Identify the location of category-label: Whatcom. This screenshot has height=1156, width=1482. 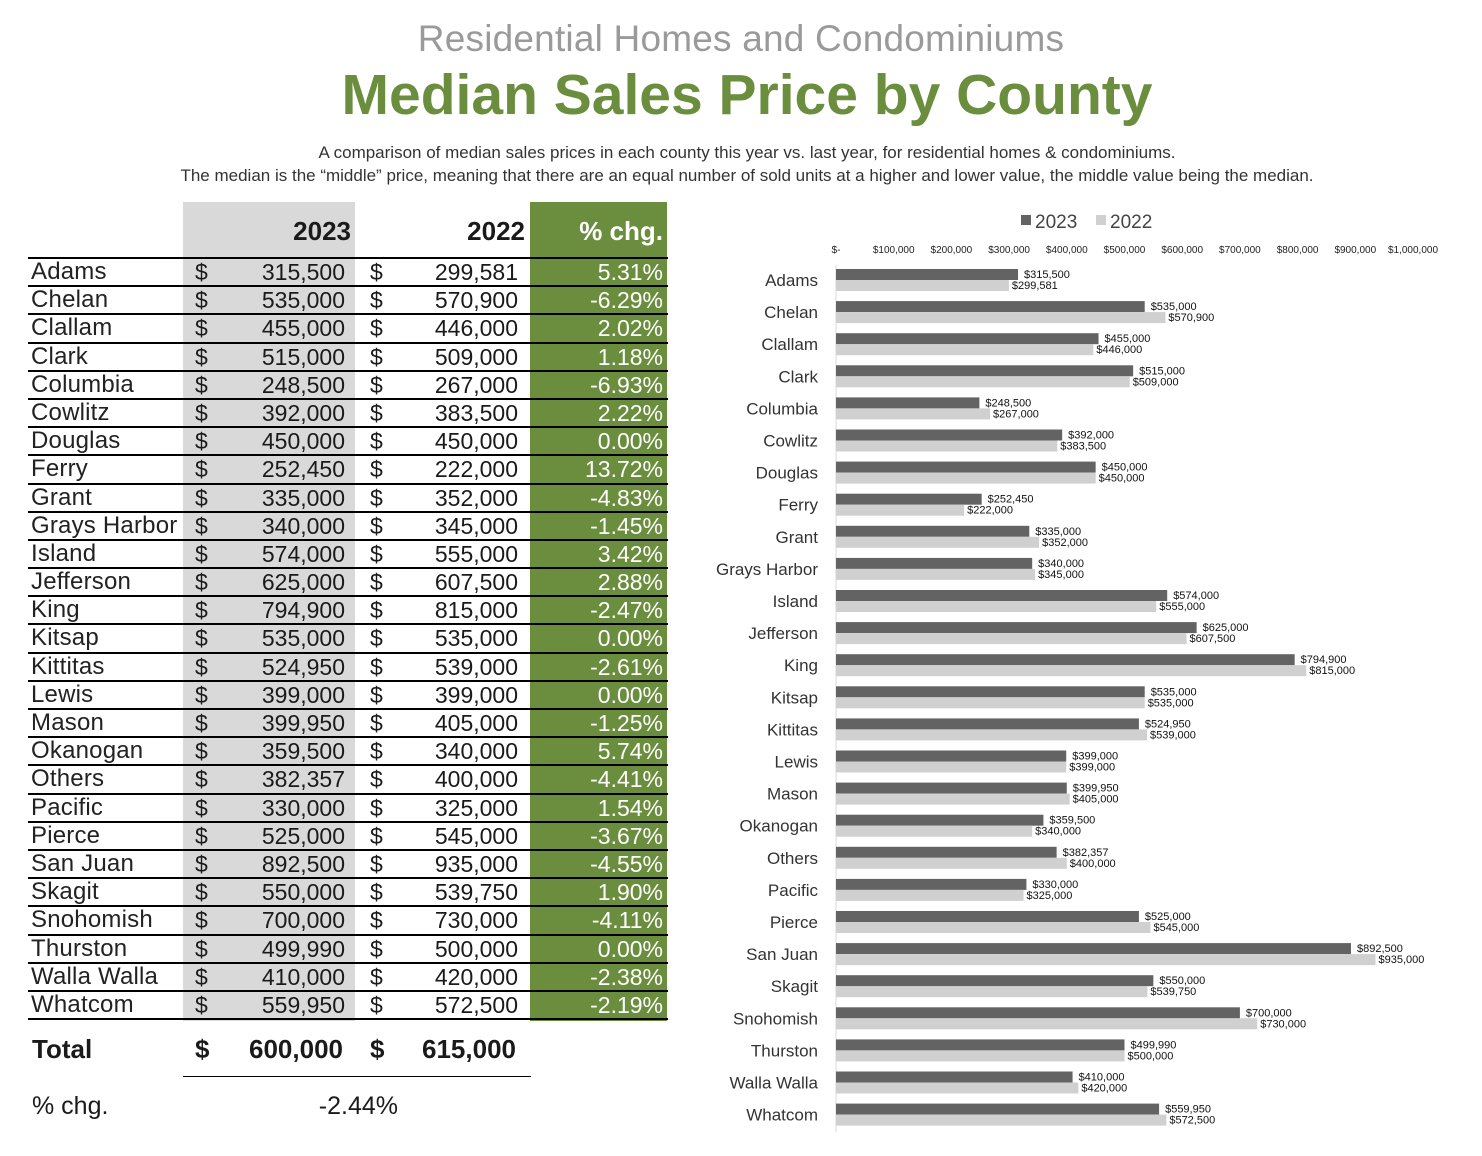
(782, 1115).